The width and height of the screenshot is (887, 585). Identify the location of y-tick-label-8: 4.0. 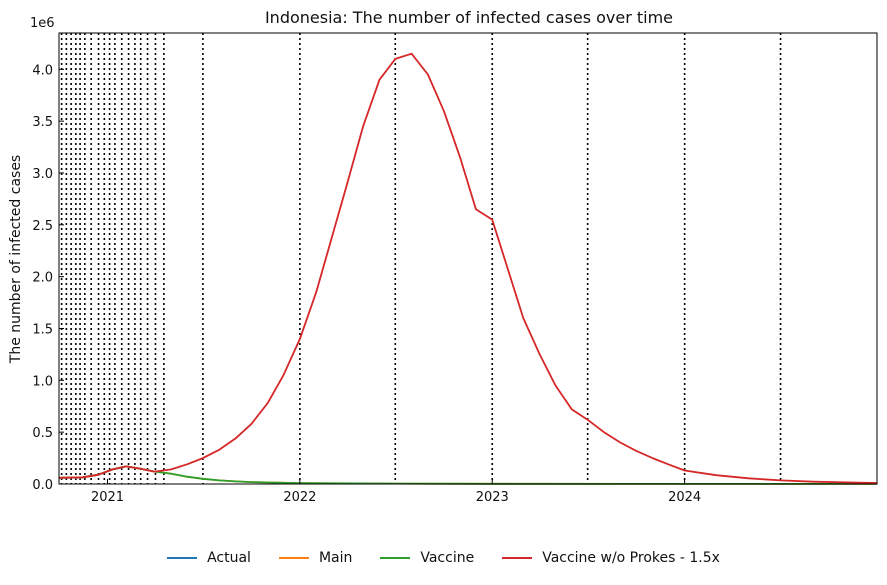
(42, 70).